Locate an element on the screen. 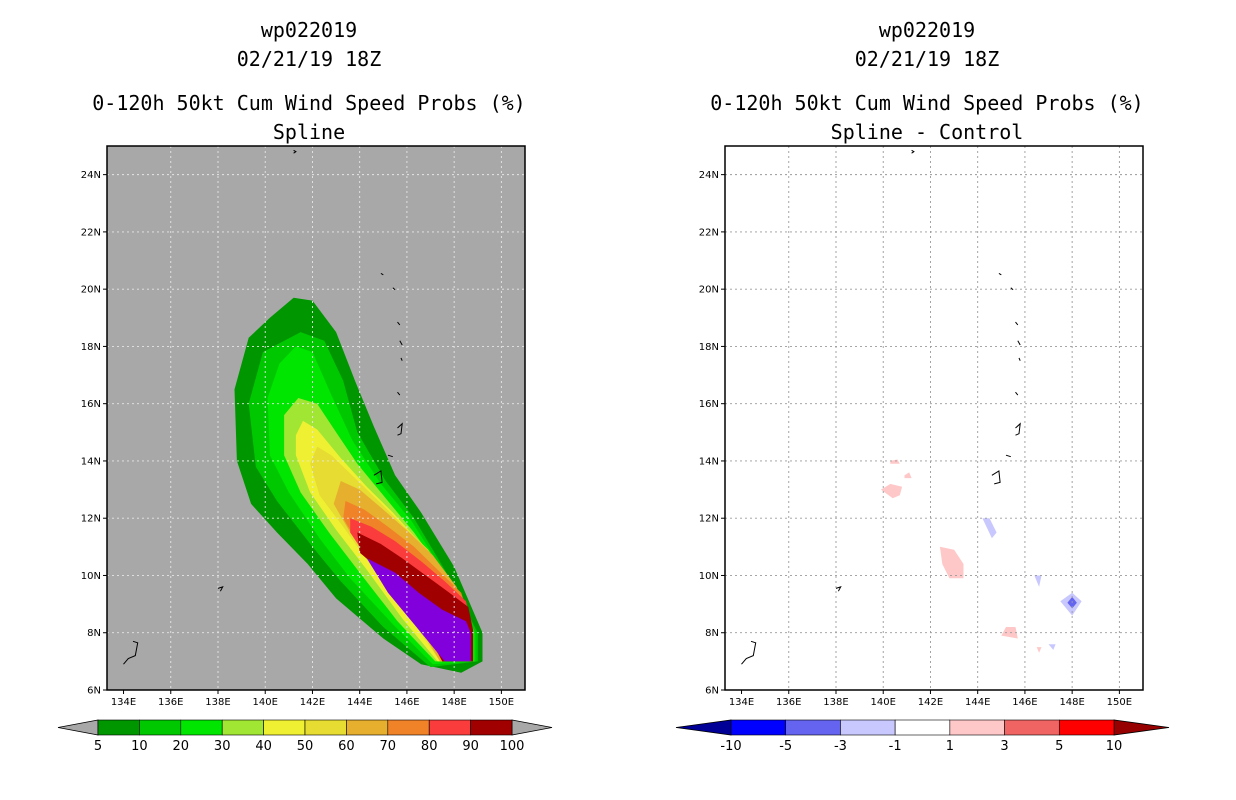  contour--1-6 is located at coordinates (1038, 581).